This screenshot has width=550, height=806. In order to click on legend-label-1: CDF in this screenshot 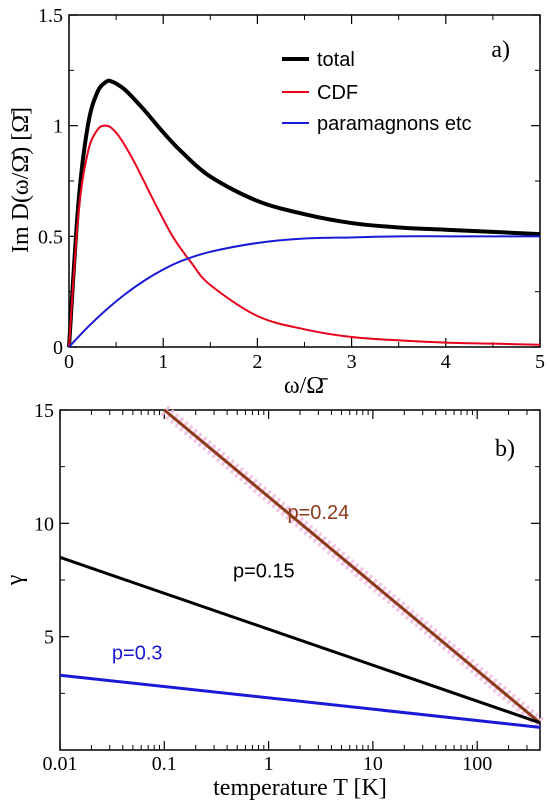, I will do `click(337, 93)`.